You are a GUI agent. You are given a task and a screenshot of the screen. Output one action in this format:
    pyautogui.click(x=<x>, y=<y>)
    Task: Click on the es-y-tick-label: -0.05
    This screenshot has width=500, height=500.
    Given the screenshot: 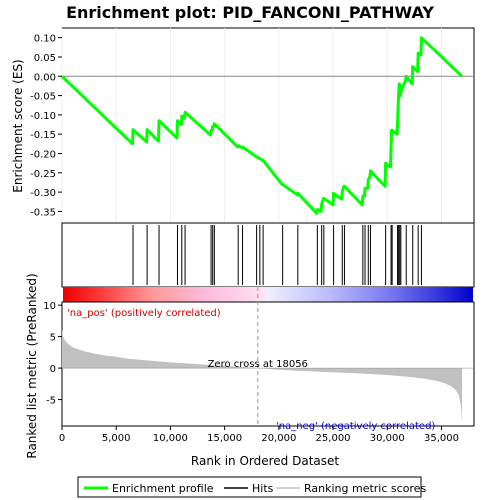 What is the action you would take?
    pyautogui.click(x=43, y=97)
    